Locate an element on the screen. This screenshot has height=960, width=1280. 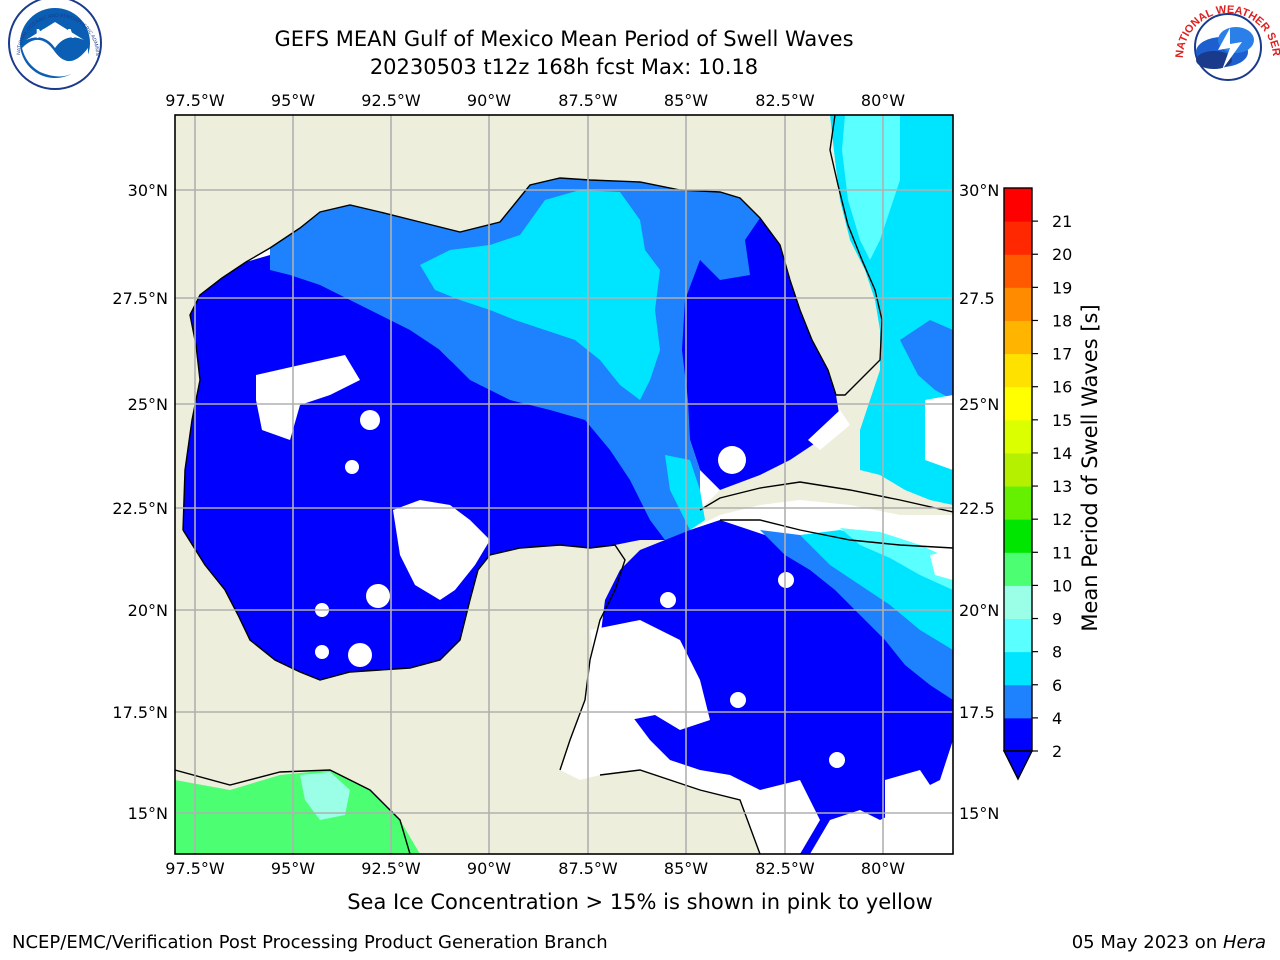
lon-label-top: 87.5°W is located at coordinates (588, 100).